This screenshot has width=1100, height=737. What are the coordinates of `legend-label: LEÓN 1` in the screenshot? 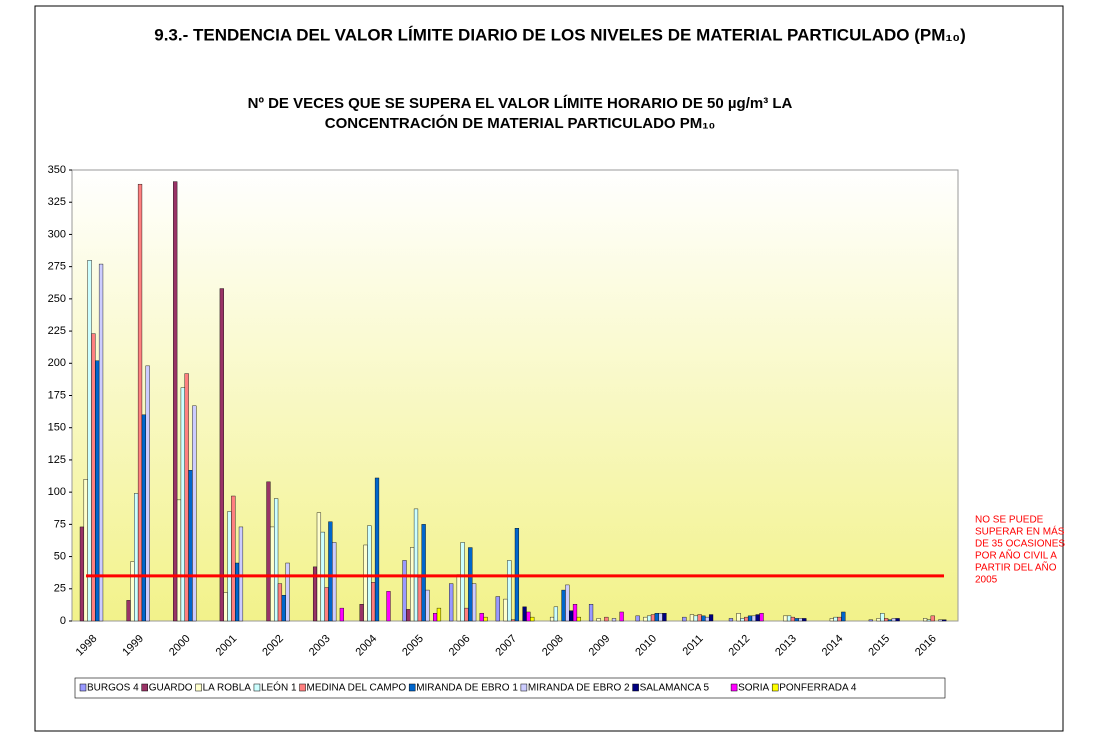 It's located at (279, 687).